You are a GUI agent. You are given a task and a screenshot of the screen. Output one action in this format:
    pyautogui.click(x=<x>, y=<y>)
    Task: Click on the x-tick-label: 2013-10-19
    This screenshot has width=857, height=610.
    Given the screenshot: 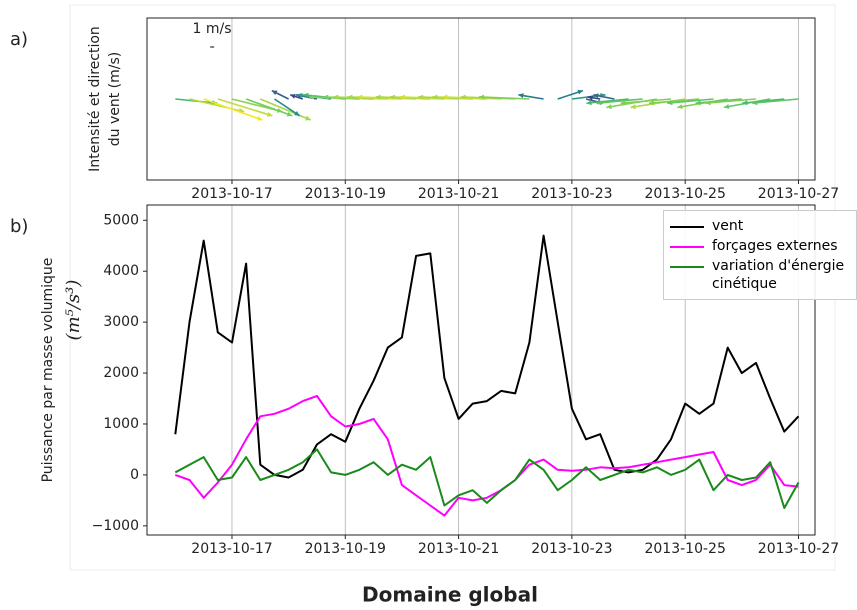 What is the action you would take?
    pyautogui.click(x=345, y=549)
    